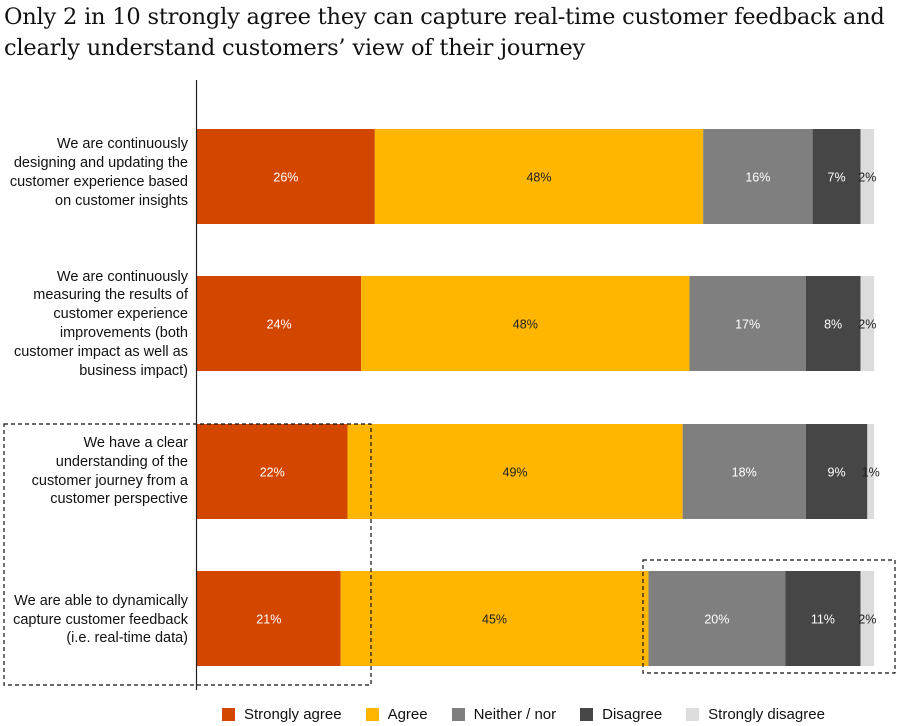 The width and height of the screenshot is (900, 726). I want to click on legend-label: Strongly agree, so click(293, 714).